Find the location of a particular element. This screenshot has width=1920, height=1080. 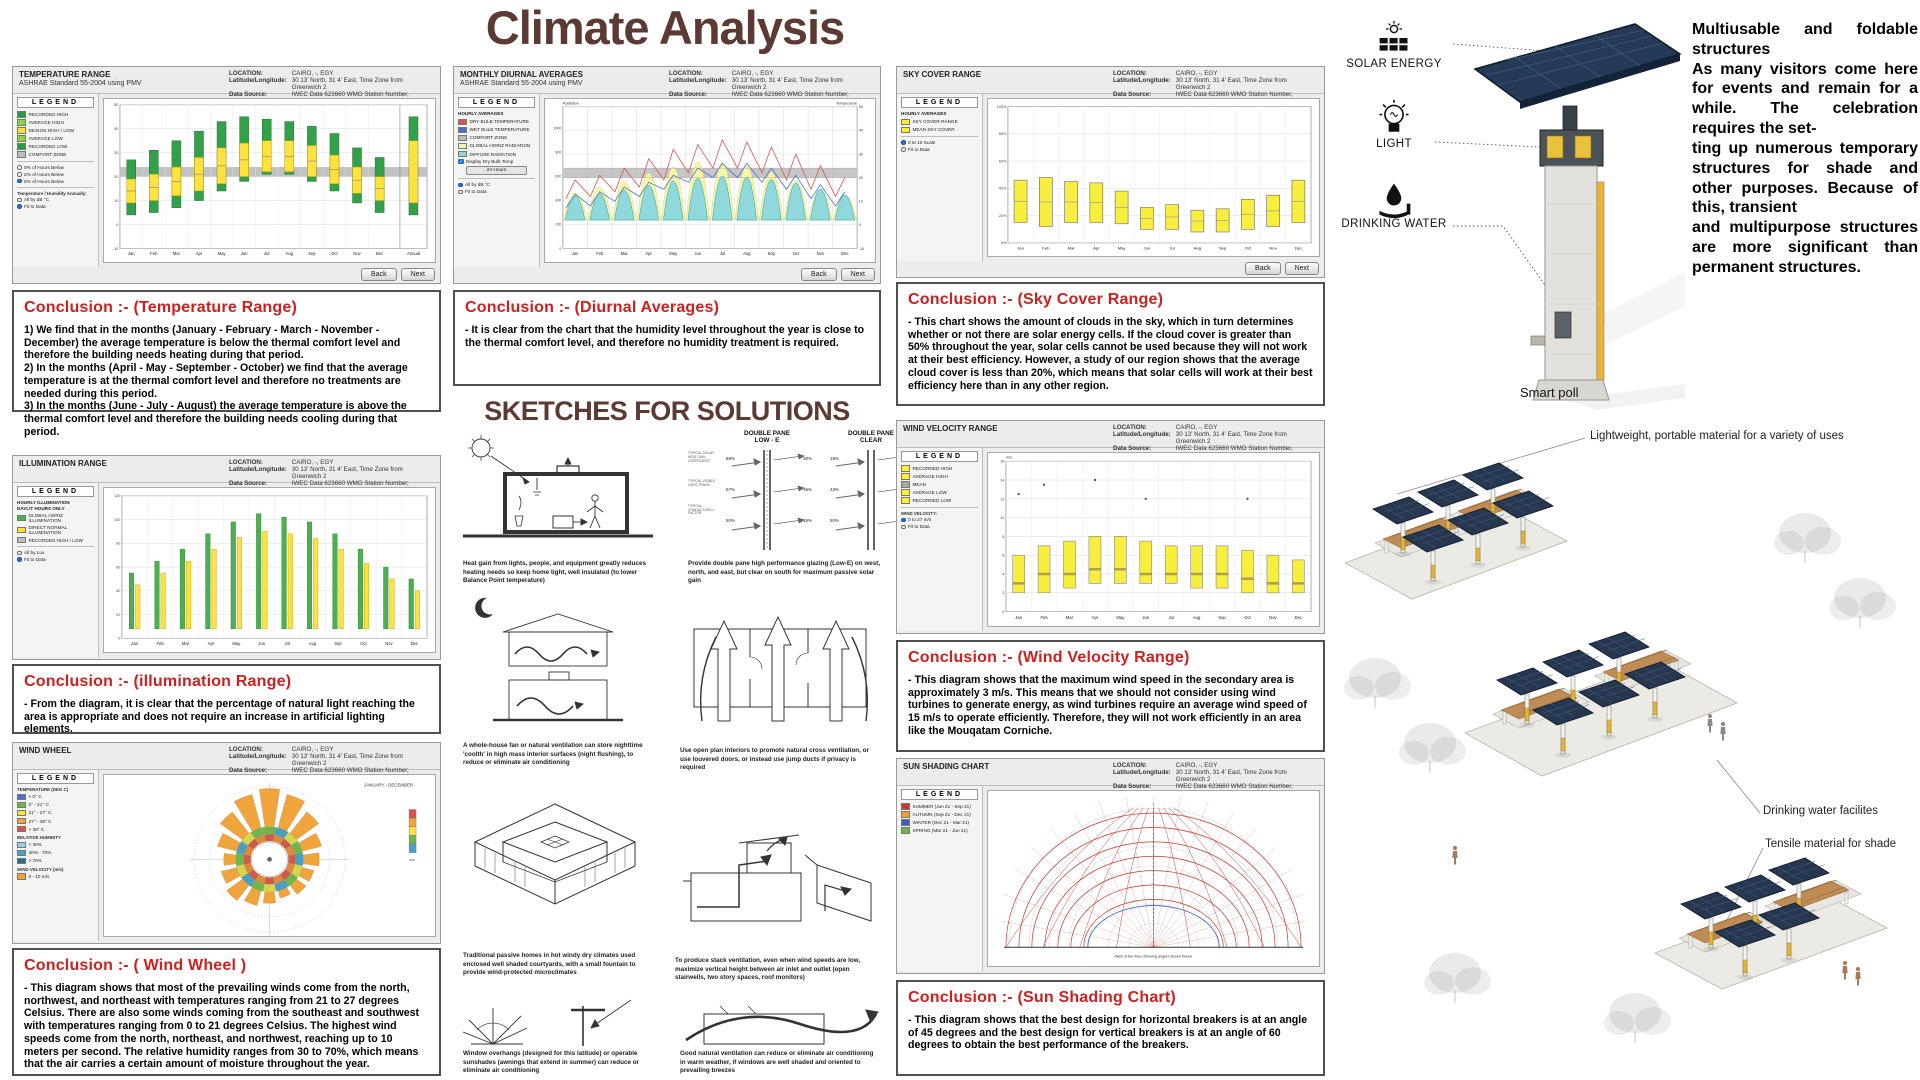

light-bulb-icon is located at coordinates (1394, 118).